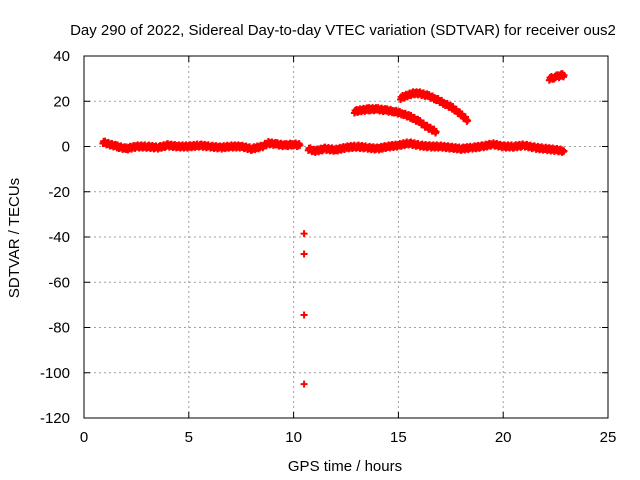 Image resolution: width=640 pixels, height=480 pixels. I want to click on y-axis-label: SDTVAR / TECUs, so click(14, 238).